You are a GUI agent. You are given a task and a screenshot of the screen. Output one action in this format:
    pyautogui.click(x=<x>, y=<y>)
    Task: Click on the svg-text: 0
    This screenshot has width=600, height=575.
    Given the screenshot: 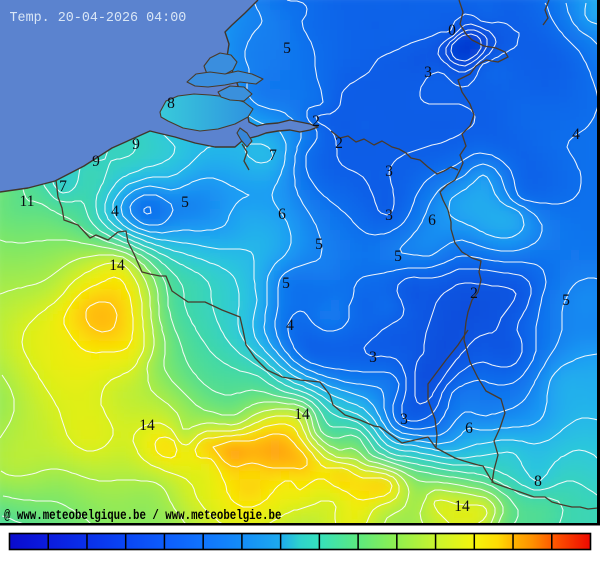 What is the action you would take?
    pyautogui.click(x=452, y=30)
    